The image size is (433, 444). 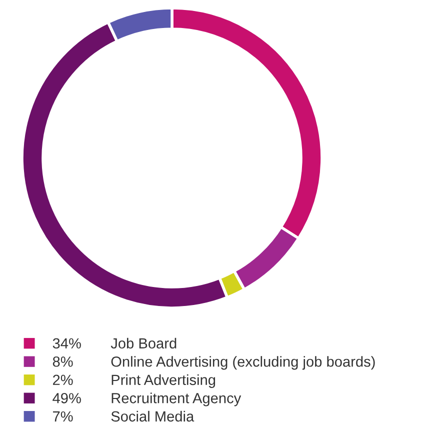 I want to click on legend-label: 8% Online Advertising (excluding job boards), so click(x=213, y=363).